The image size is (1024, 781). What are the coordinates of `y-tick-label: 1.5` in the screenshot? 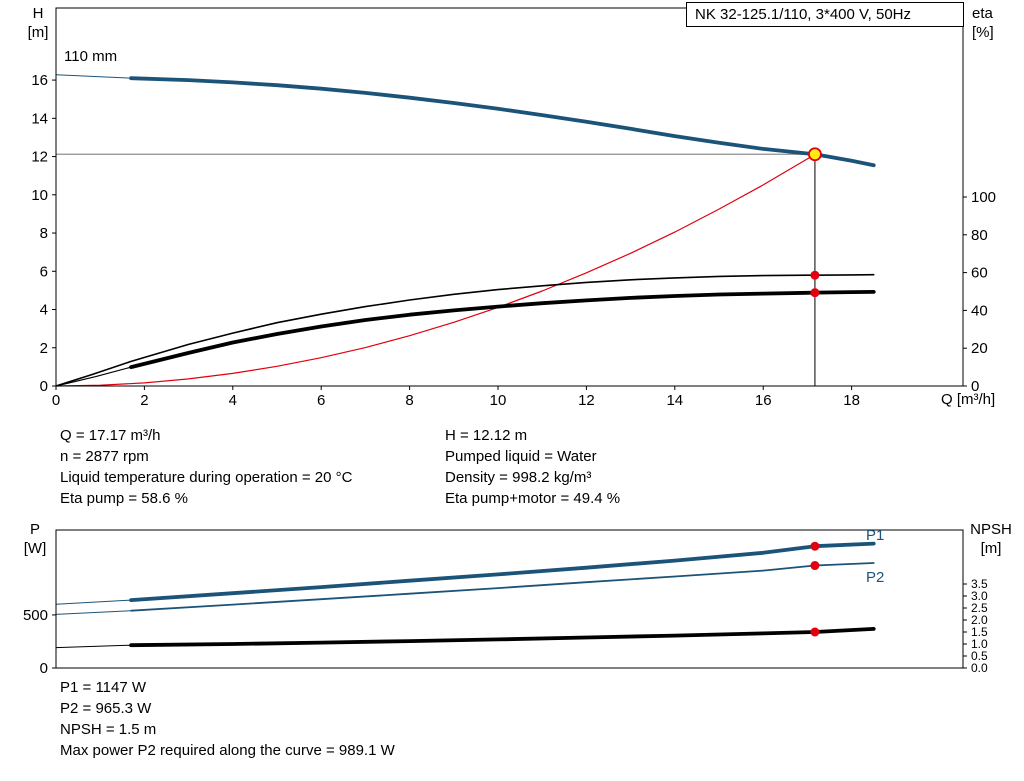 It's located at (979, 632).